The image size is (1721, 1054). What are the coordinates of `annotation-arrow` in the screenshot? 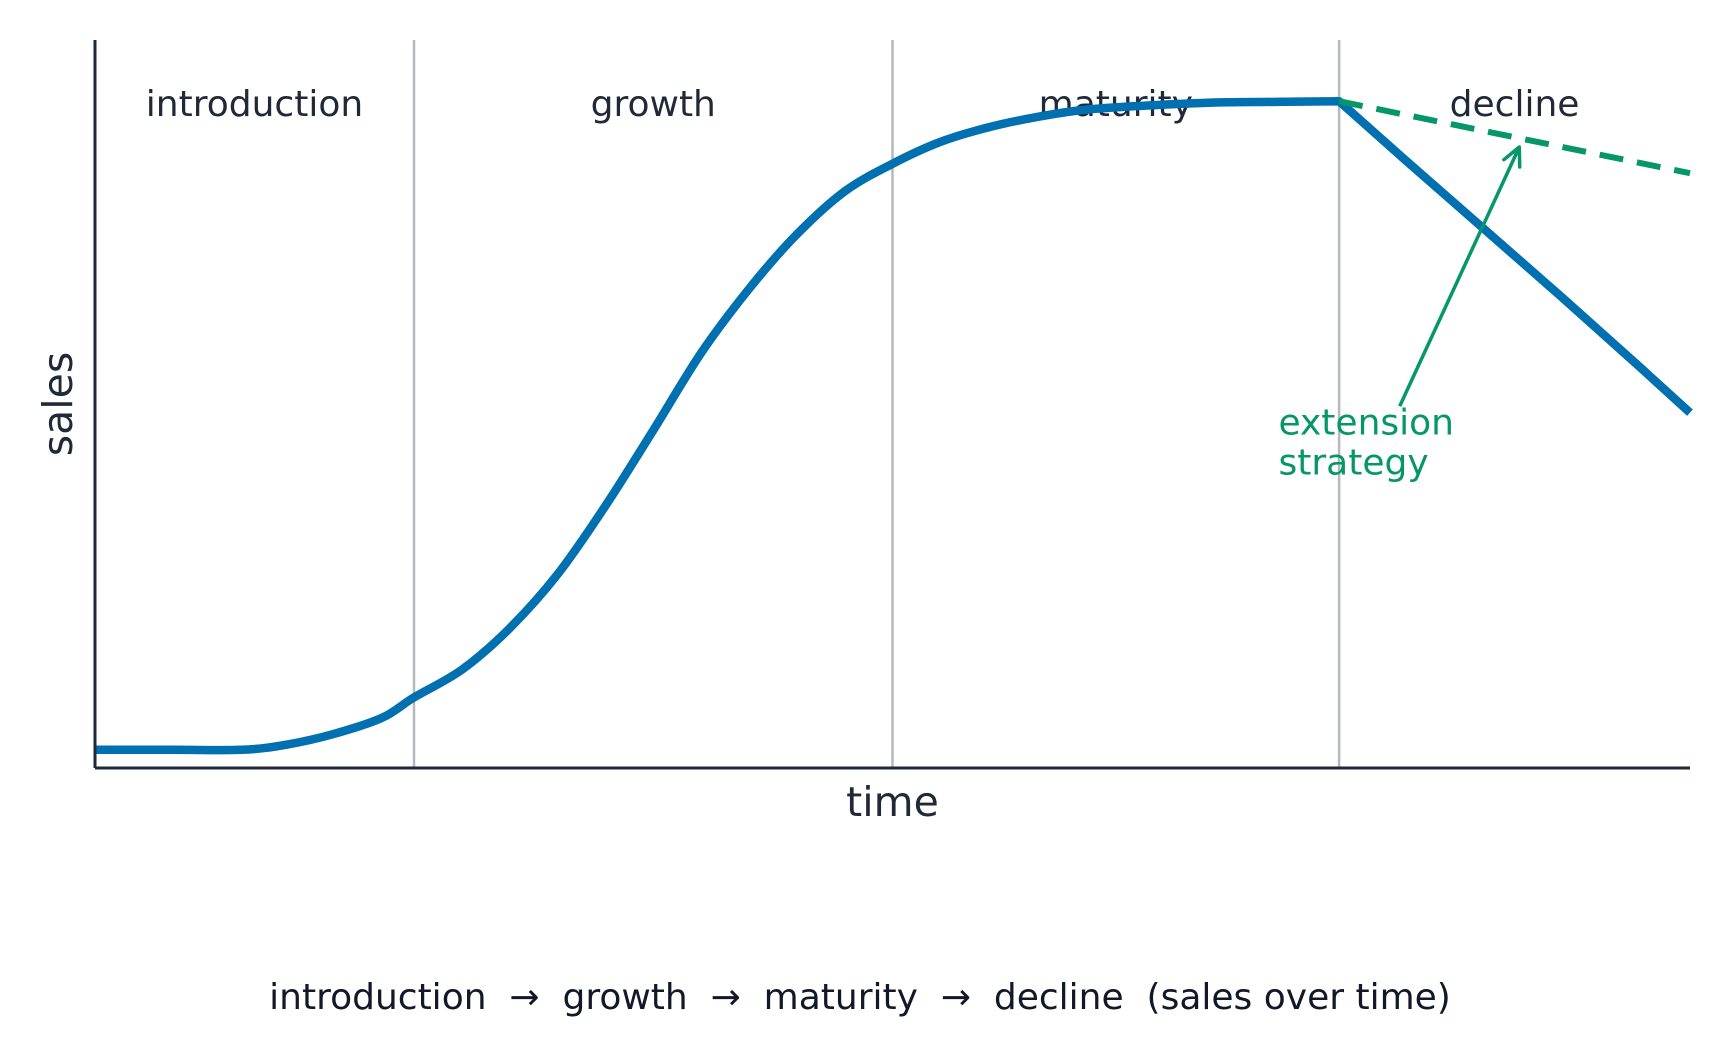 It's located at (1459, 276).